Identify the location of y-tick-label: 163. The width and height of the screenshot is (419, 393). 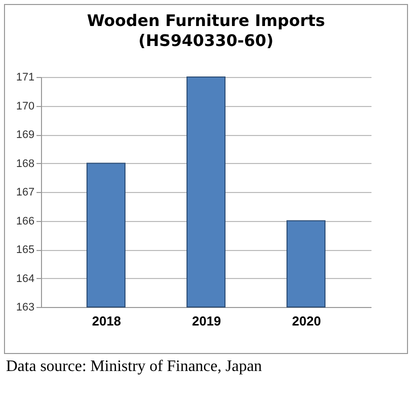
(25, 308).